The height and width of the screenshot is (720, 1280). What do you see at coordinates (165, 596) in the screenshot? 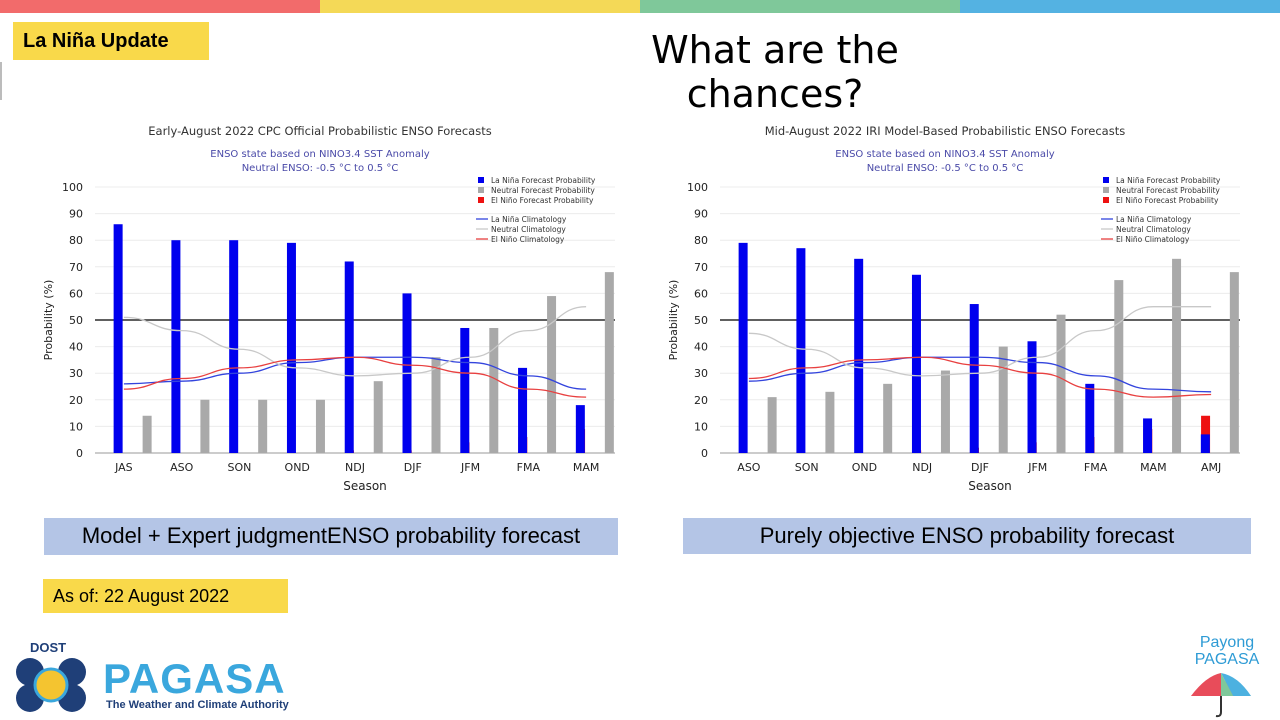
I see `as-of-date: As of: 22 August 2022` at bounding box center [165, 596].